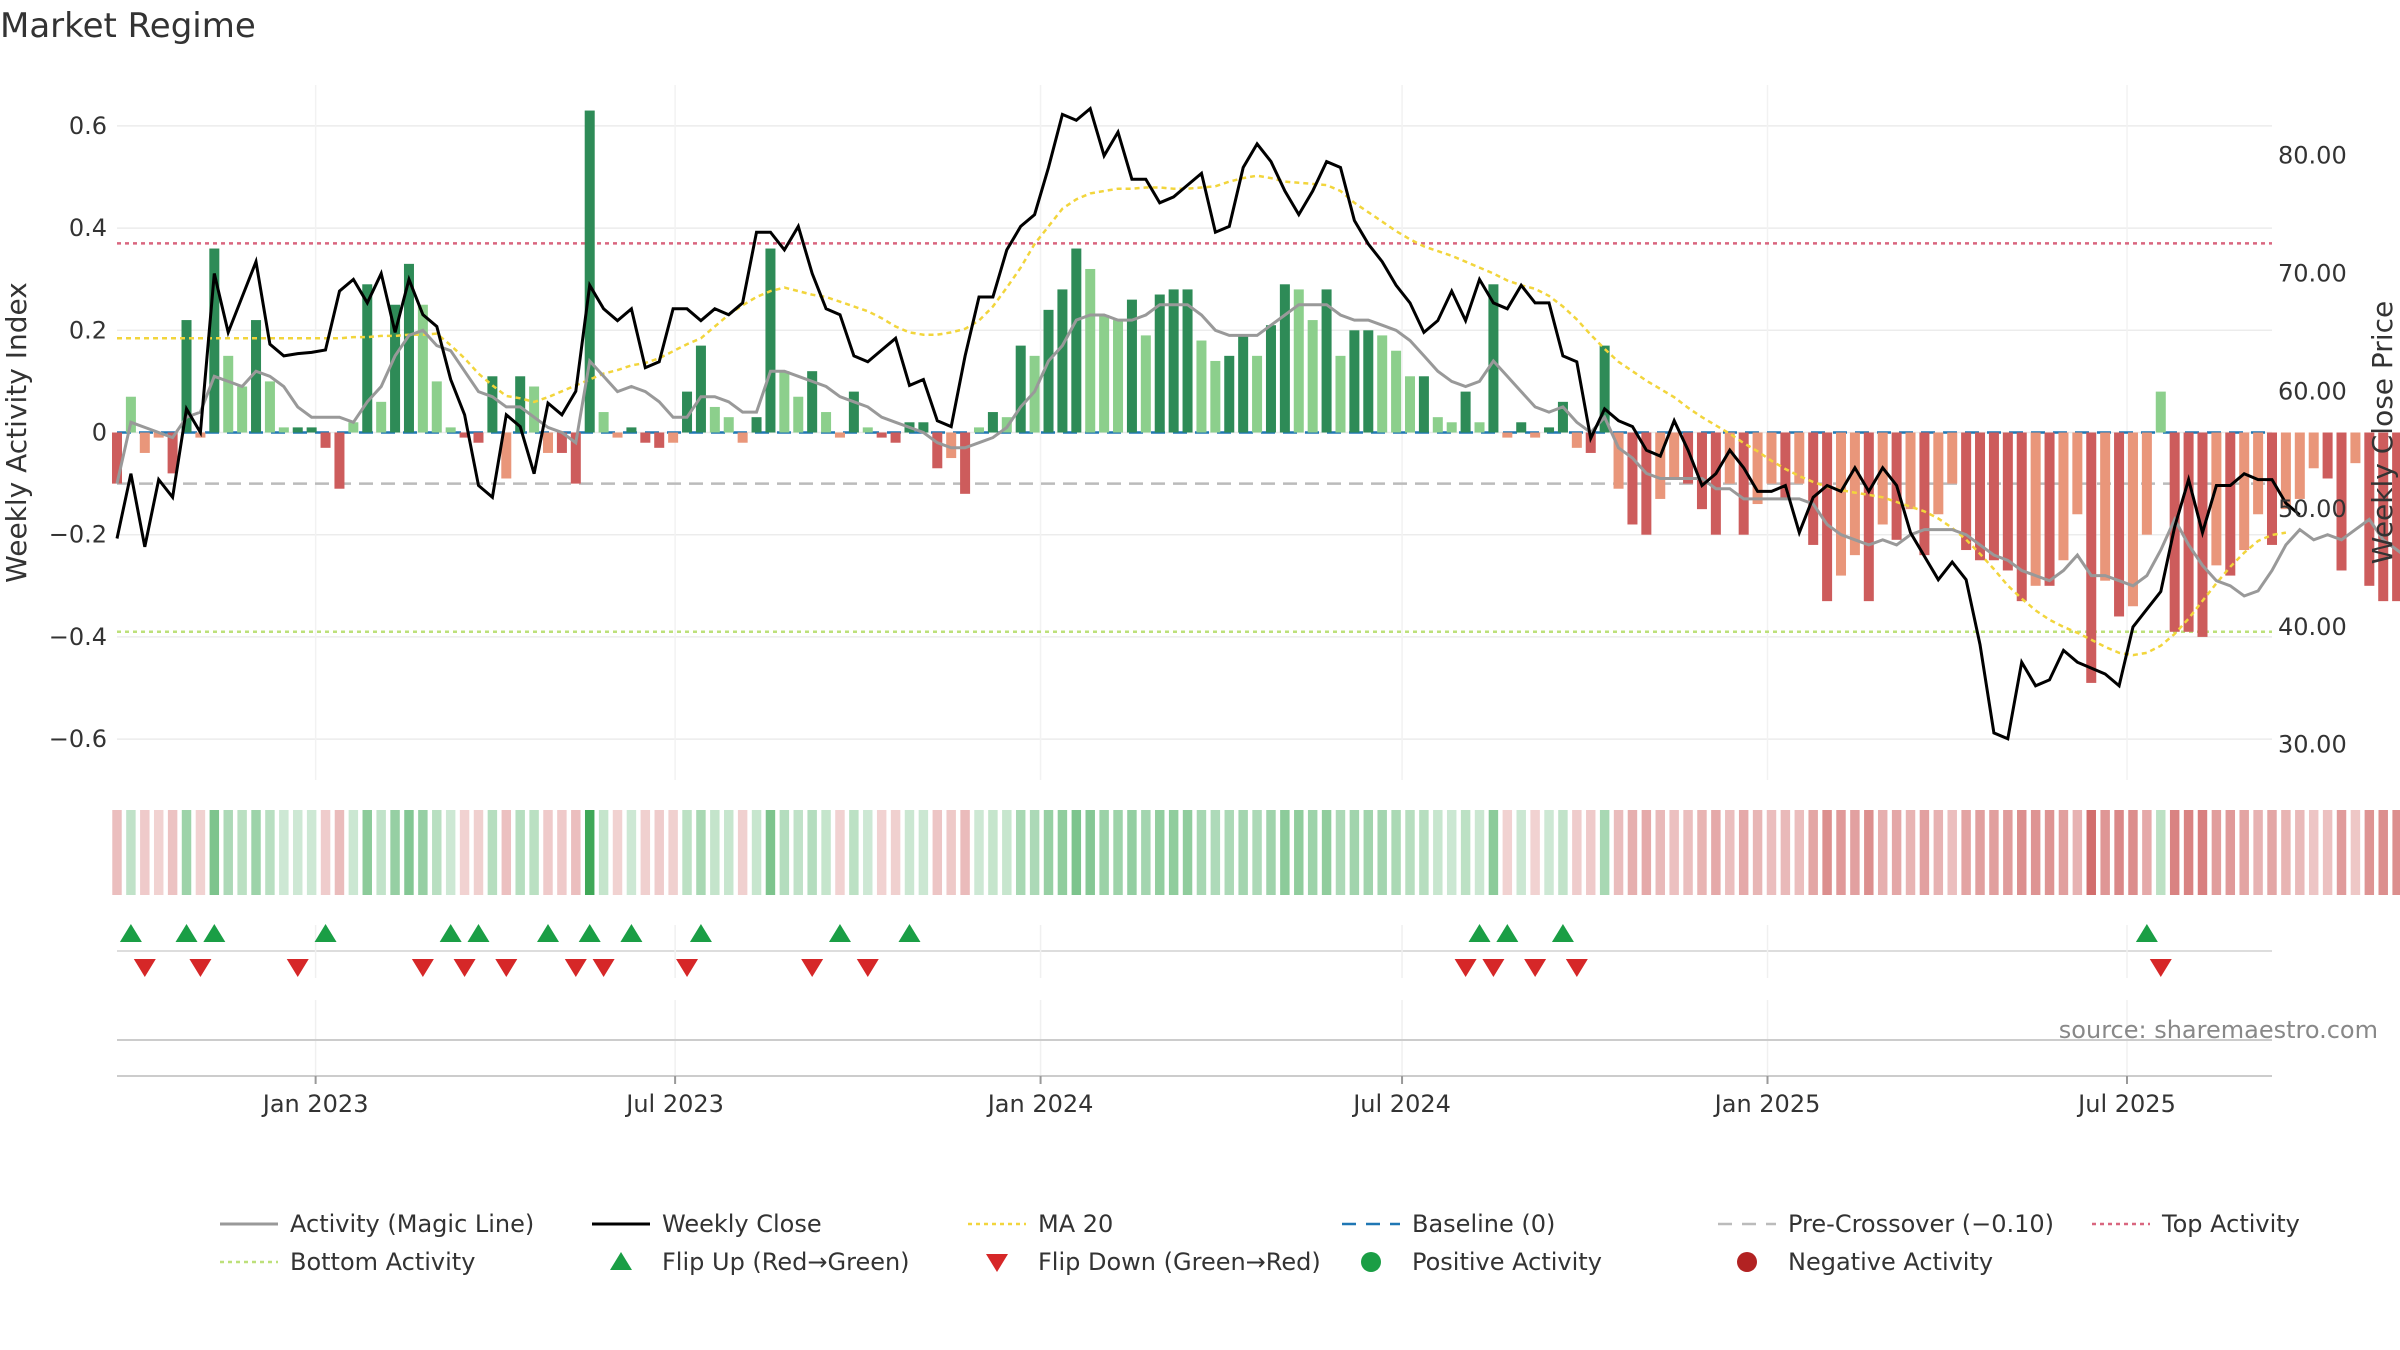  What do you see at coordinates (1075, 1224) in the screenshot?
I see `legend-label: MA 20` at bounding box center [1075, 1224].